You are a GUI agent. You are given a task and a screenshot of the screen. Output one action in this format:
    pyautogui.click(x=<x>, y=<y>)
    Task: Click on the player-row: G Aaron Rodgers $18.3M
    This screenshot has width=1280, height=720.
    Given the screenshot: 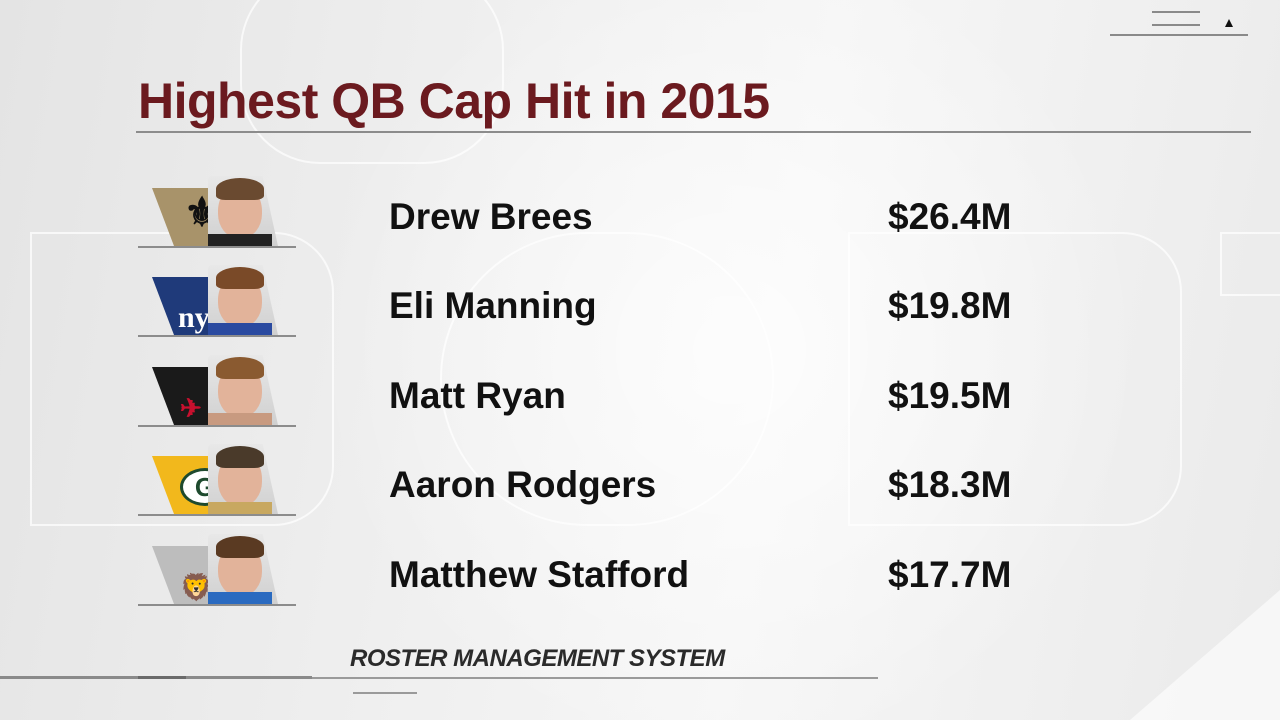 What is the action you would take?
    pyautogui.click(x=640, y=489)
    